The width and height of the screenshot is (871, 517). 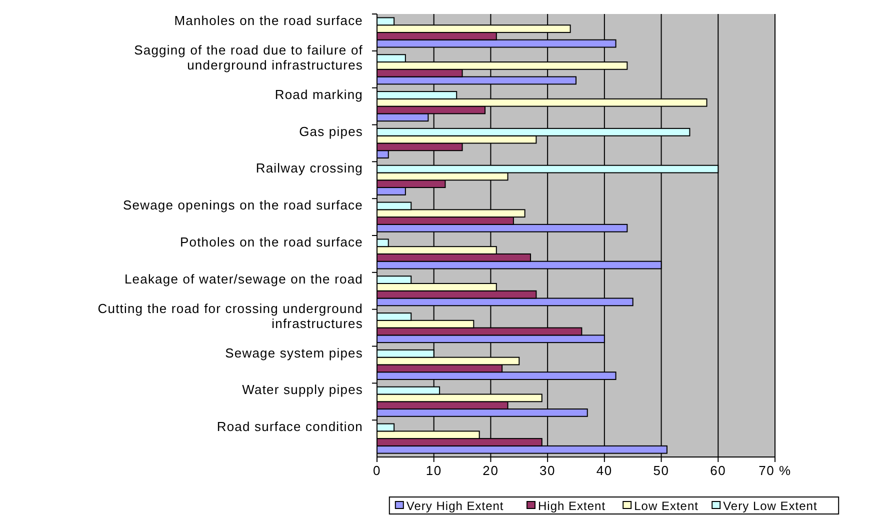 What do you see at coordinates (294, 352) in the screenshot?
I see `y-tick-label: Sewage system pipes` at bounding box center [294, 352].